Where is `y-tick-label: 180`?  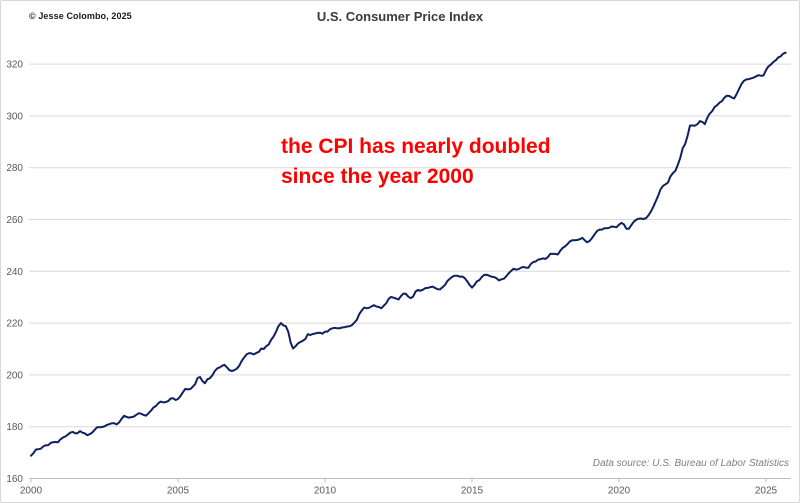
y-tick-label: 180 is located at coordinates (14, 427).